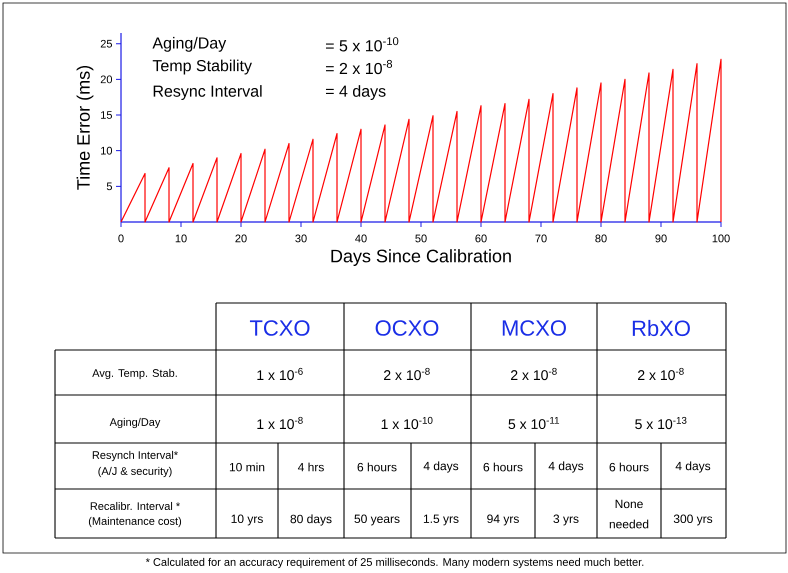 The height and width of the screenshot is (573, 788). I want to click on x-tick-label: 50, so click(421, 238).